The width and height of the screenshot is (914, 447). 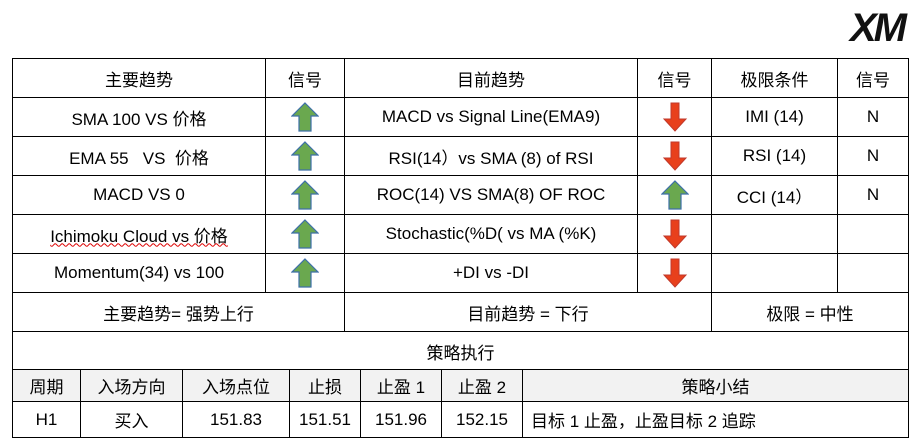 I want to click on cell: 主要趋势= 强势上行, so click(x=178, y=312).